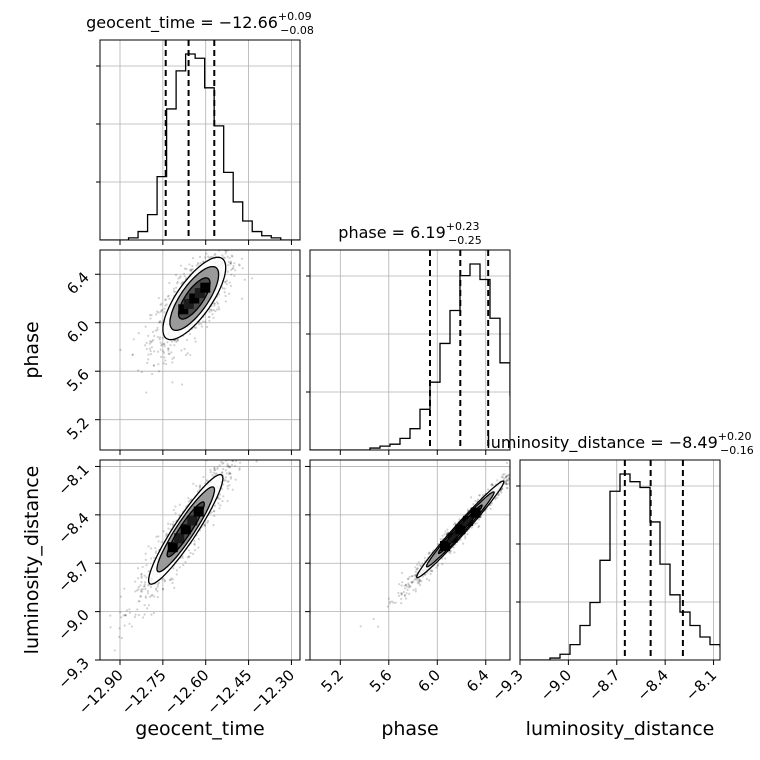 Image resolution: width=760 pixels, height=760 pixels. I want to click on title-sup: +0.23, so click(463, 226).